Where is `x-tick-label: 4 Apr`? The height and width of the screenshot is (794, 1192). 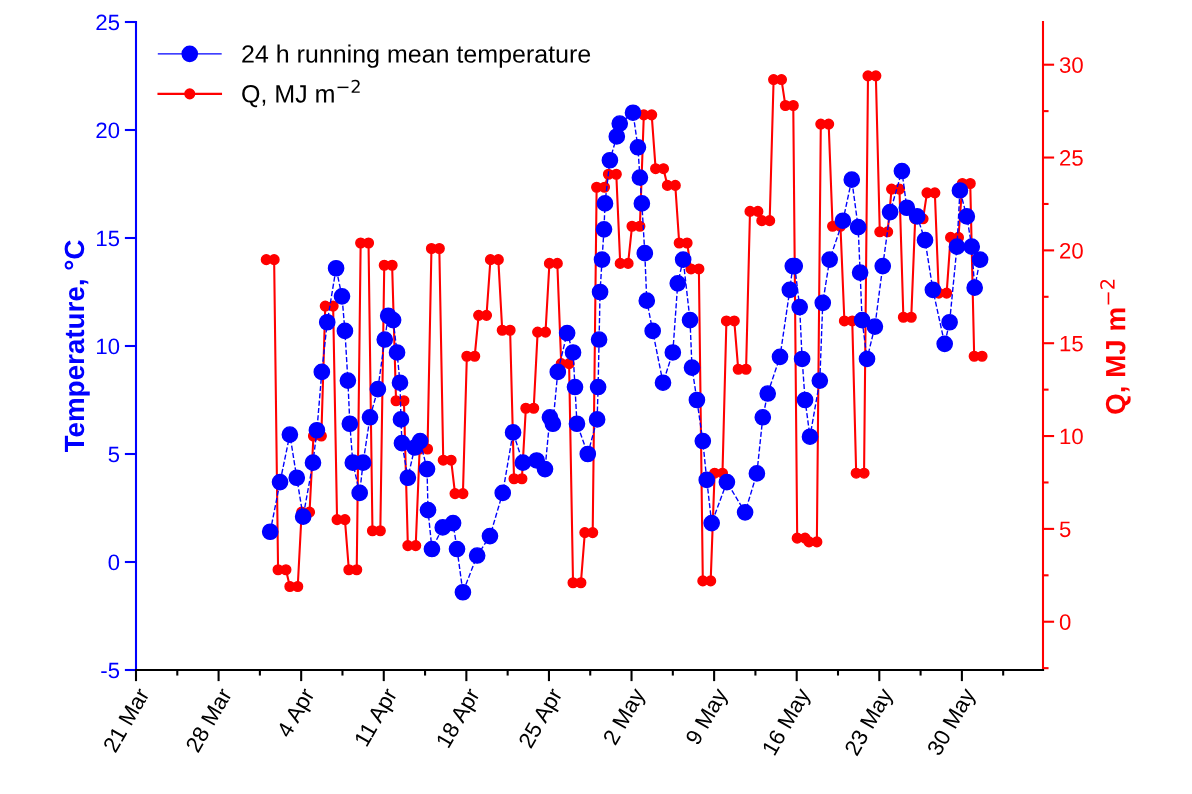 x-tick-label: 4 Apr is located at coordinates (297, 713).